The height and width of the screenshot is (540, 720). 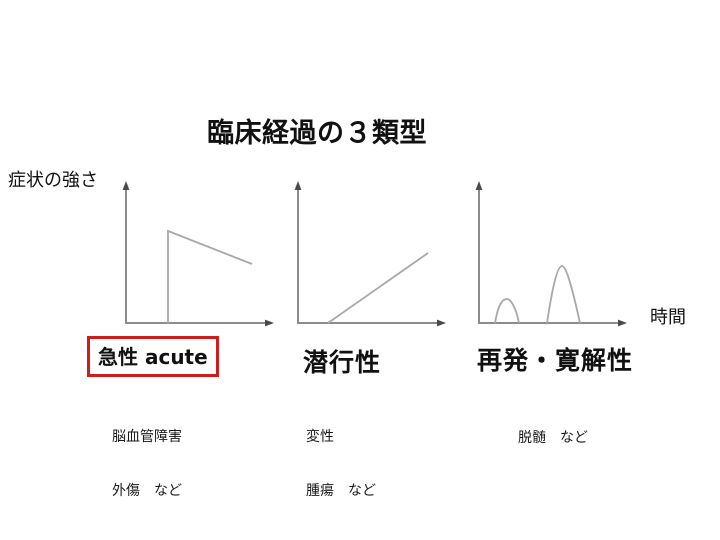 What do you see at coordinates (298, 185) in the screenshot?
I see `insidious-y-arrow-icon` at bounding box center [298, 185].